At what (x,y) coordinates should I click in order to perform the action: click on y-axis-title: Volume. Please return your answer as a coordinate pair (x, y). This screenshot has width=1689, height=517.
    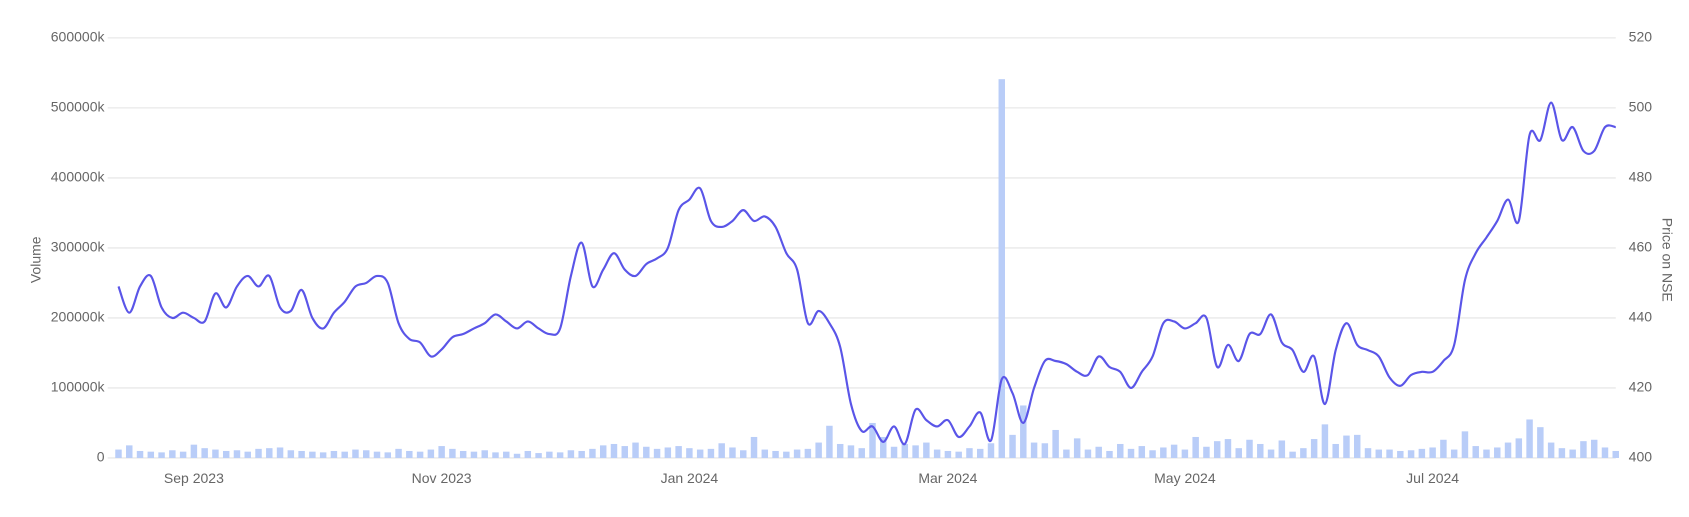
    Looking at the image, I should click on (35, 259).